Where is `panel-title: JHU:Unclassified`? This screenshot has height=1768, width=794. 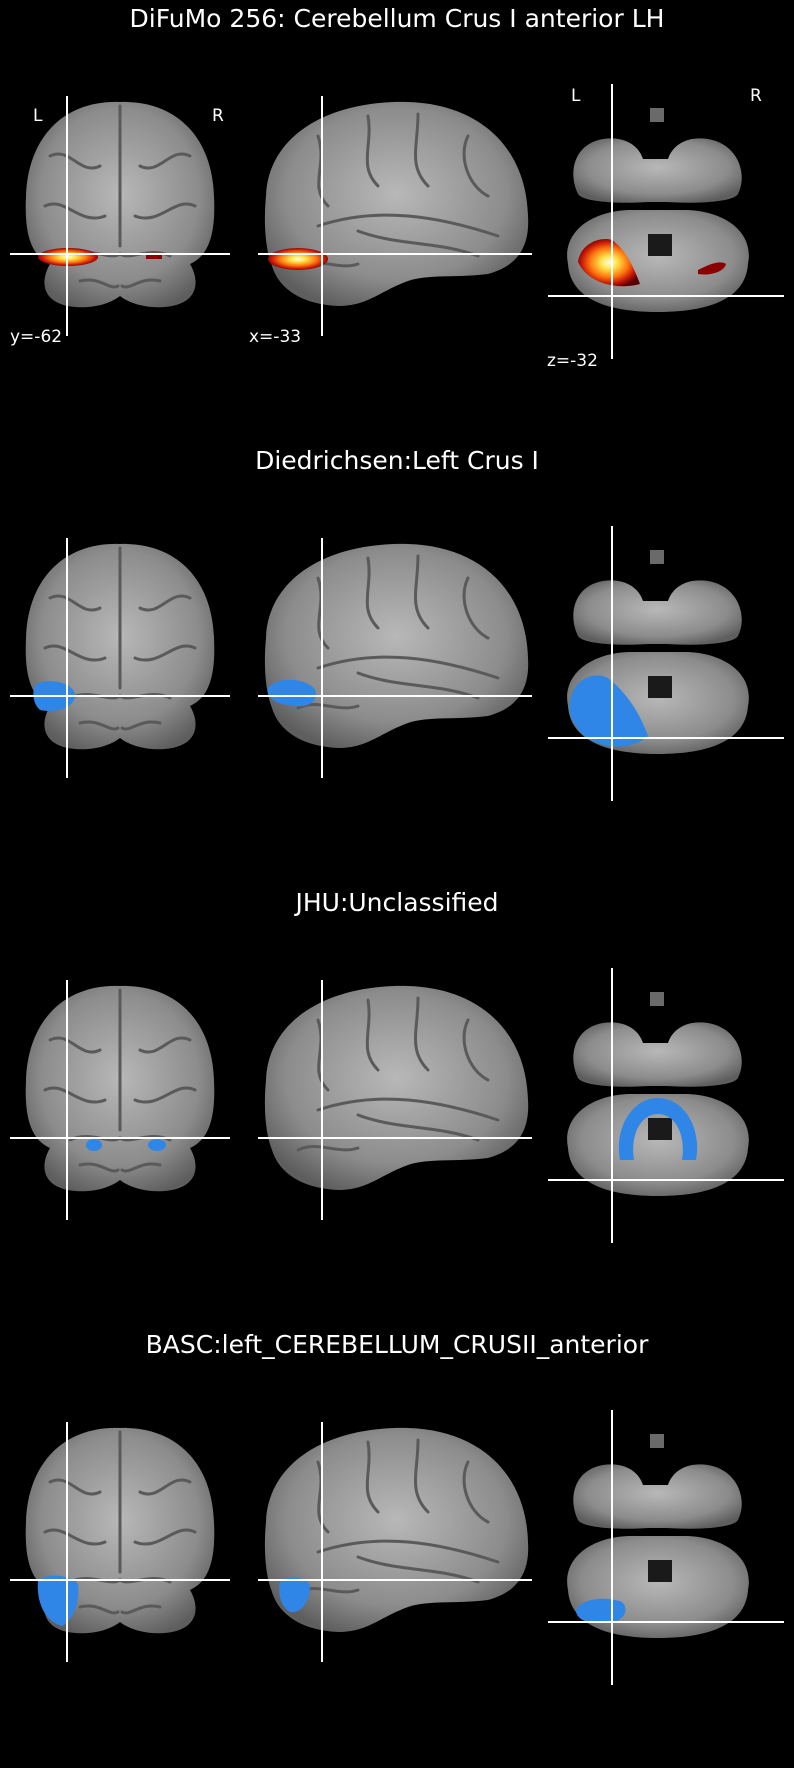 panel-title: JHU:Unclassified is located at coordinates (397, 902).